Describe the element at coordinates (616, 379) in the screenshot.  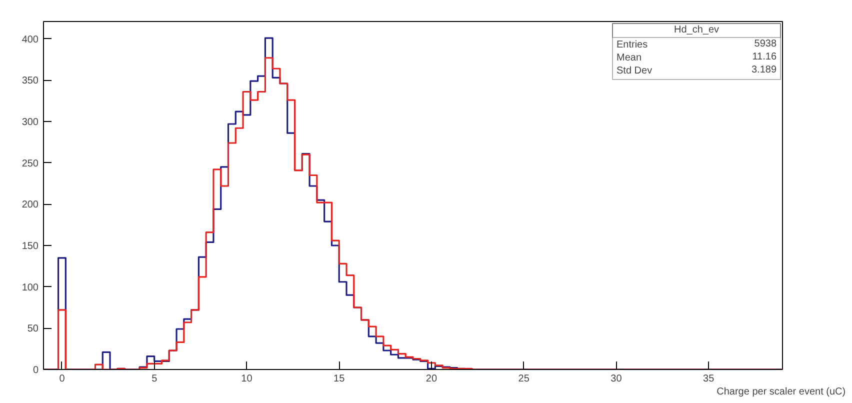
I see `x-tick-label: 30` at that location.